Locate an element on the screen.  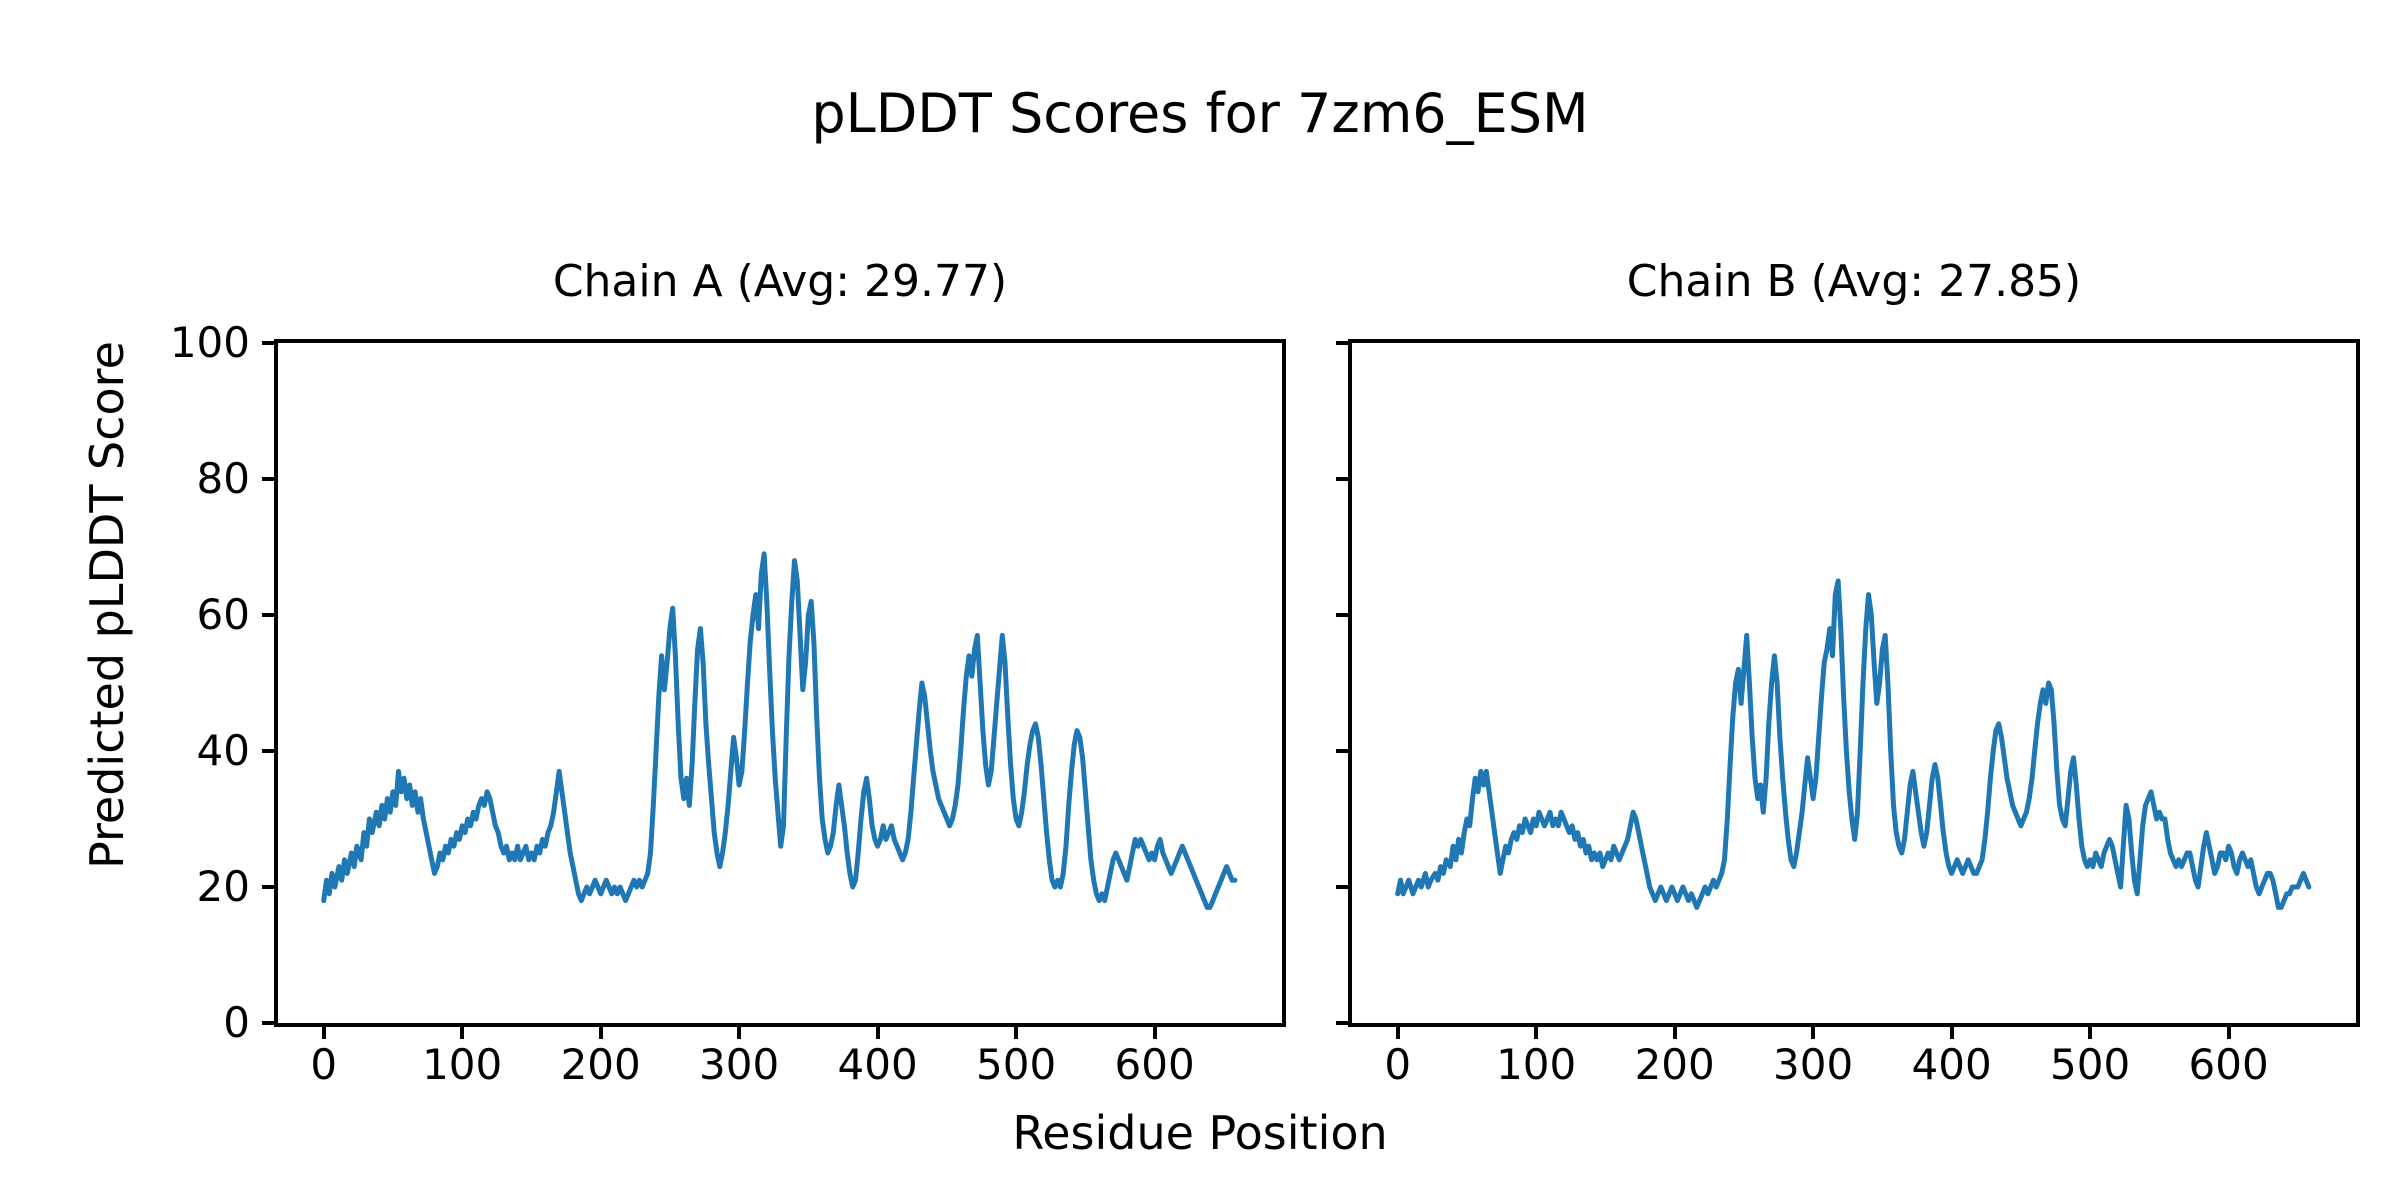
y-tick-label: 60 is located at coordinates (223, 614).